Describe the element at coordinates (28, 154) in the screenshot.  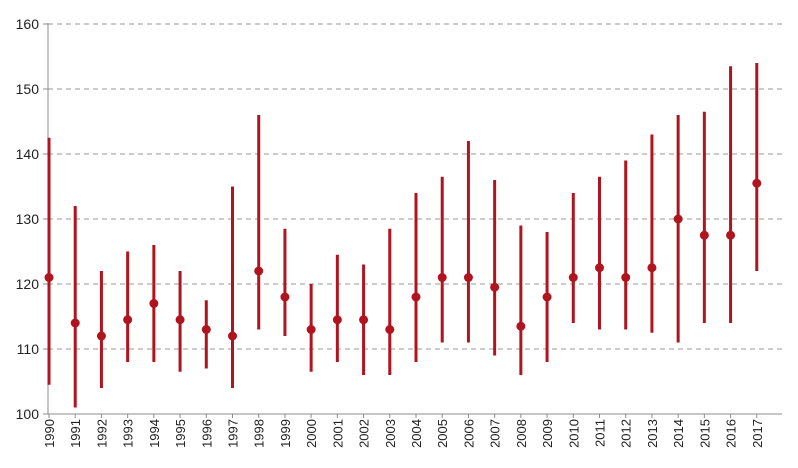
I see `y-tick-label: 140` at that location.